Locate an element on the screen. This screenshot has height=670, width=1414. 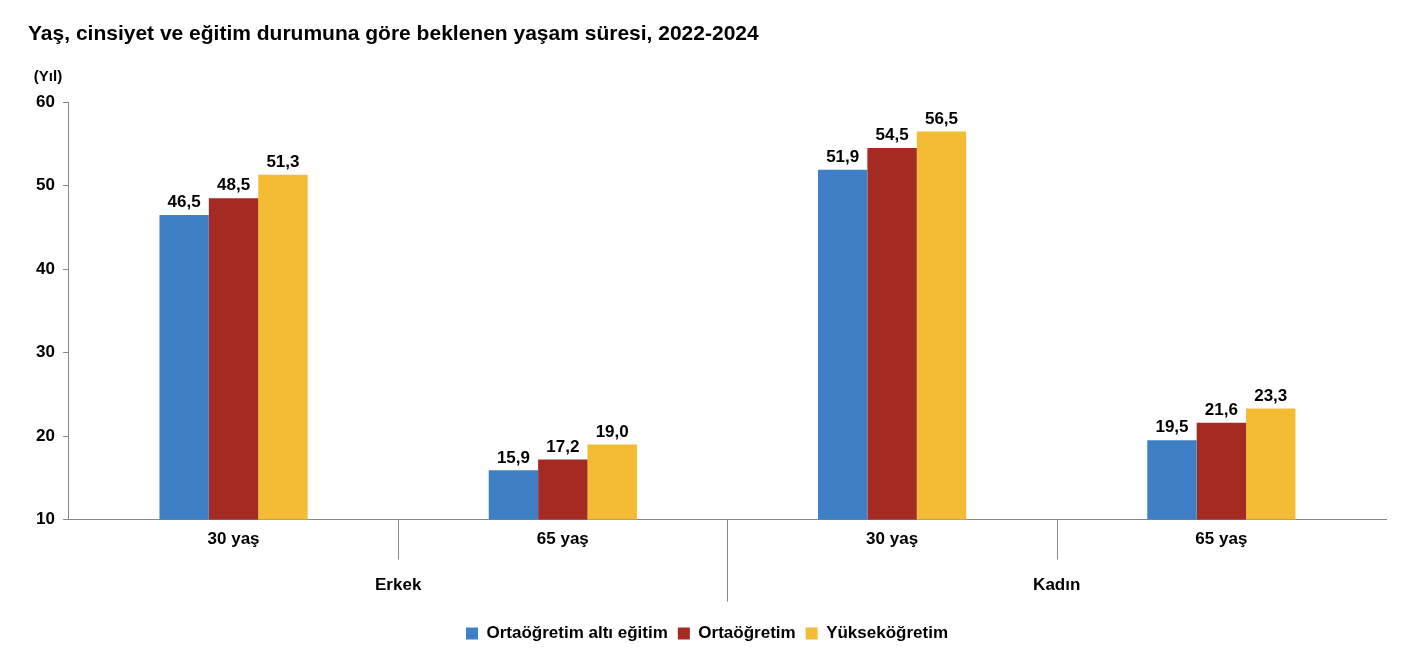
data-label: 48,5 is located at coordinates (234, 185).